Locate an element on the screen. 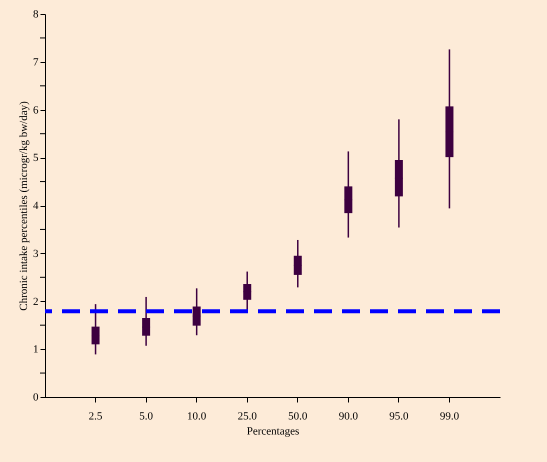  y-tick-label: 1 is located at coordinates (35, 350).